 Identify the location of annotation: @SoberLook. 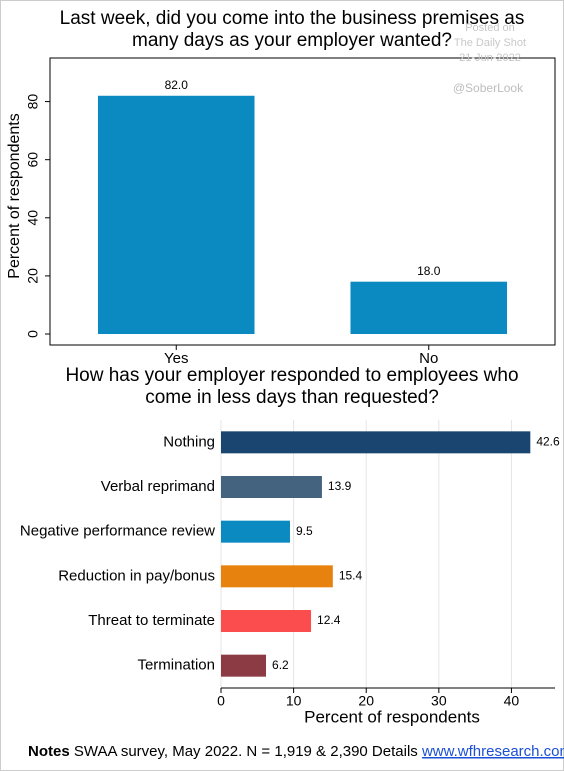
(488, 88).